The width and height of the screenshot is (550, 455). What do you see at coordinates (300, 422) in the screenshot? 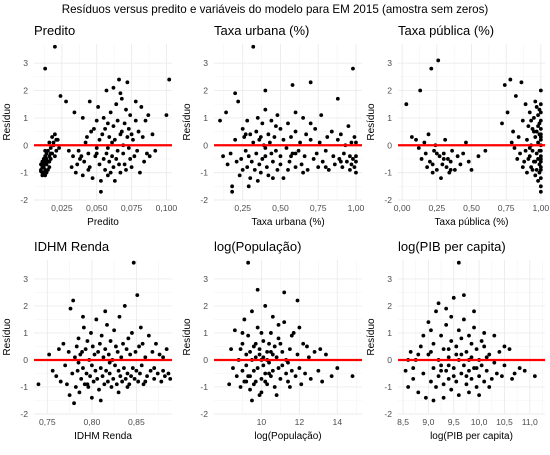
I see `x-tick-label: 12` at bounding box center [300, 422].